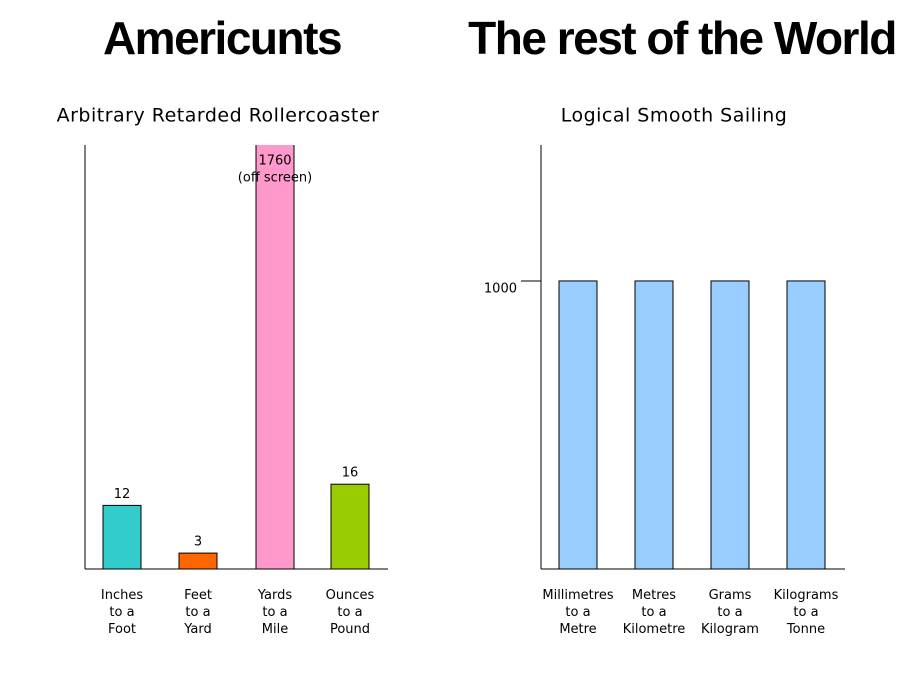  What do you see at coordinates (218, 116) in the screenshot?
I see `chart-title: Arbitrary Retarded Rollercoaster` at bounding box center [218, 116].